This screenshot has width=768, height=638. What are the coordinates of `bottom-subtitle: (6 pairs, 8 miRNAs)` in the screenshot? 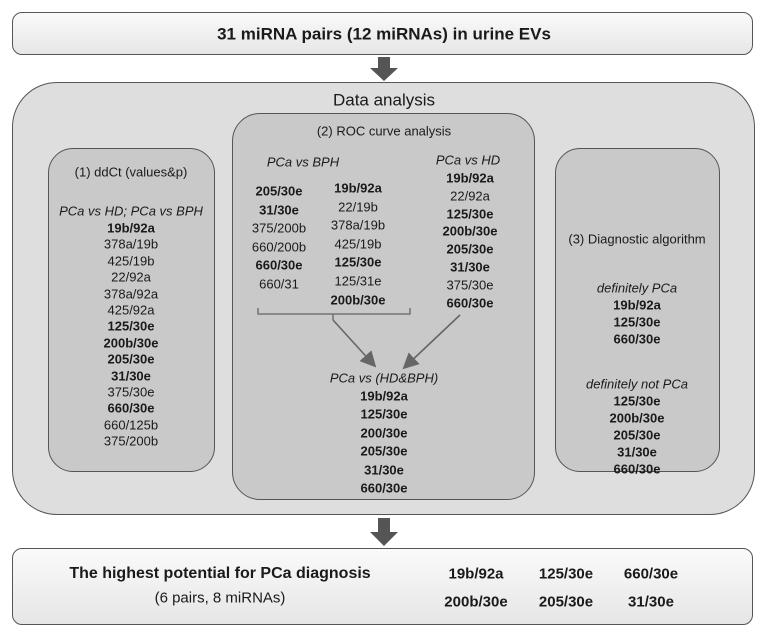 It's located at (220, 598).